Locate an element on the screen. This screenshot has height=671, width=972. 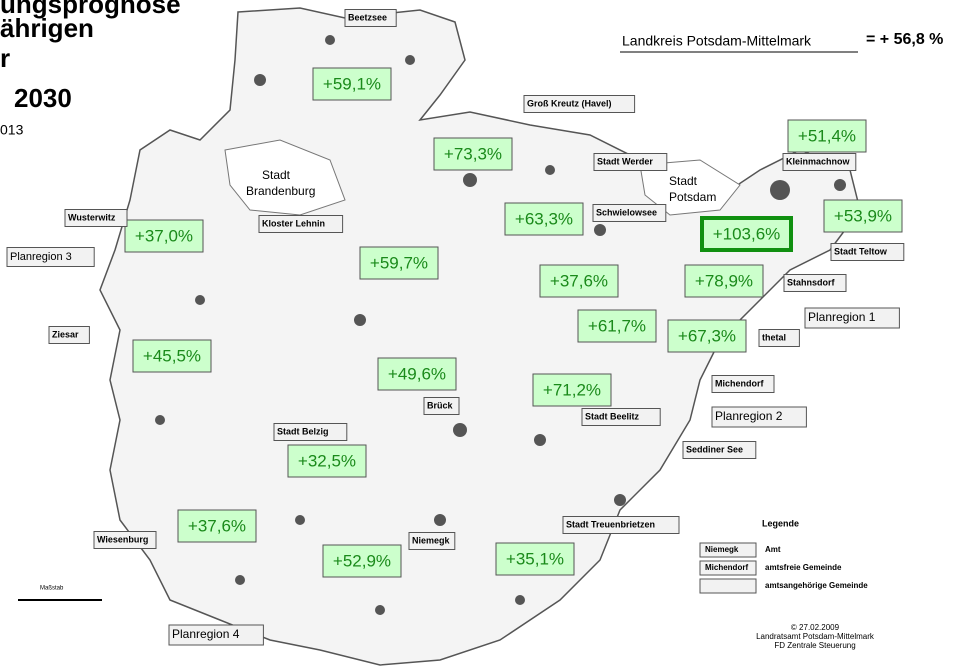
credit: © 27.02.2009 is located at coordinates (815, 627).